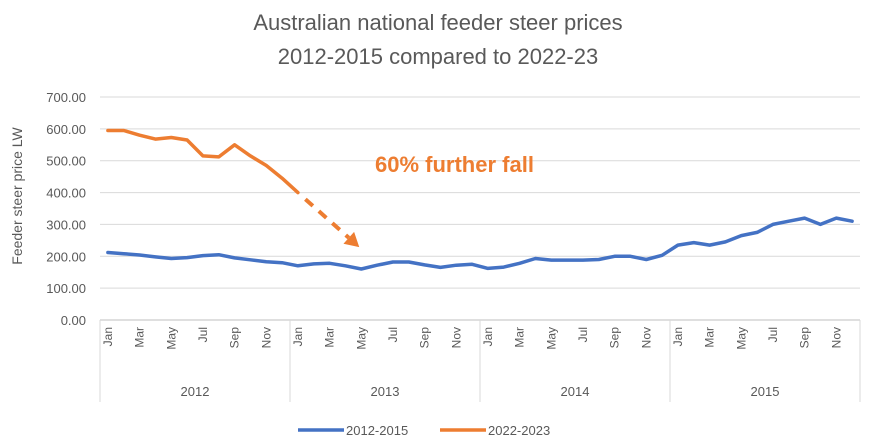  What do you see at coordinates (66, 129) in the screenshot?
I see `y-tick-label: 600.00` at bounding box center [66, 129].